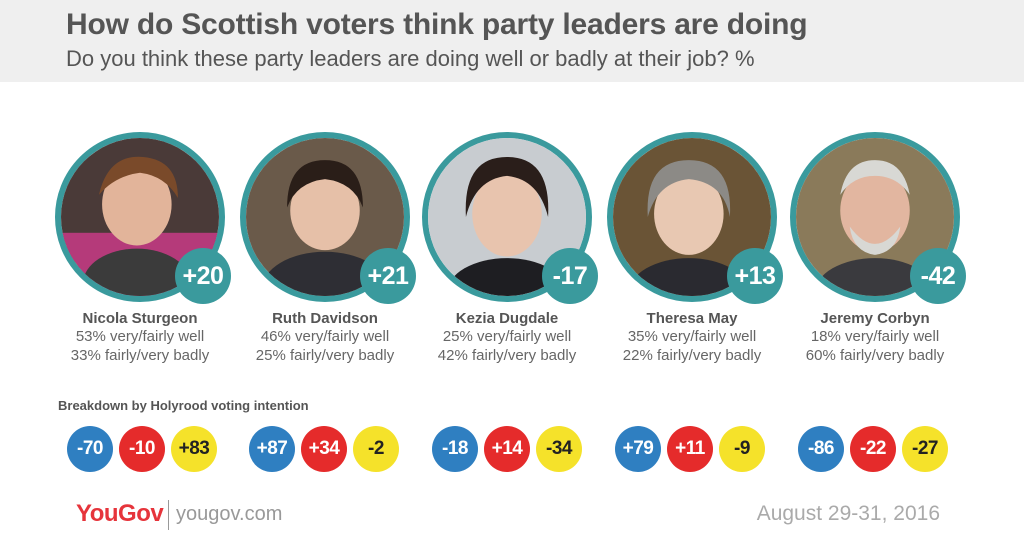 The width and height of the screenshot is (1024, 542). Describe the element at coordinates (559, 449) in the screenshot. I see `breakdown-bubble: -34` at that location.